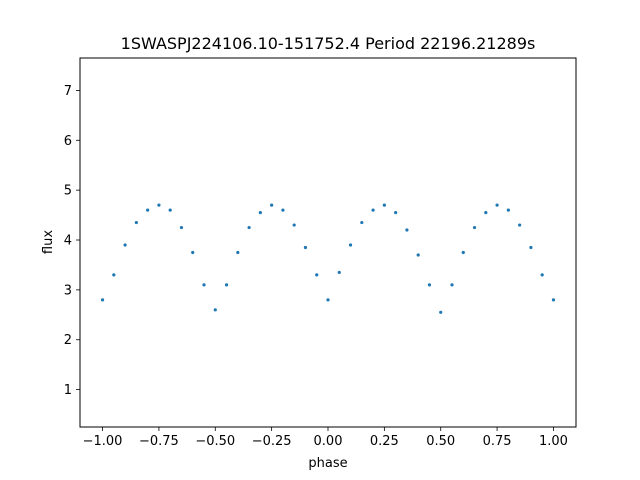 This screenshot has height=480, width=640. Describe the element at coordinates (384, 441) in the screenshot. I see `x-tick-label: 0.25` at that location.